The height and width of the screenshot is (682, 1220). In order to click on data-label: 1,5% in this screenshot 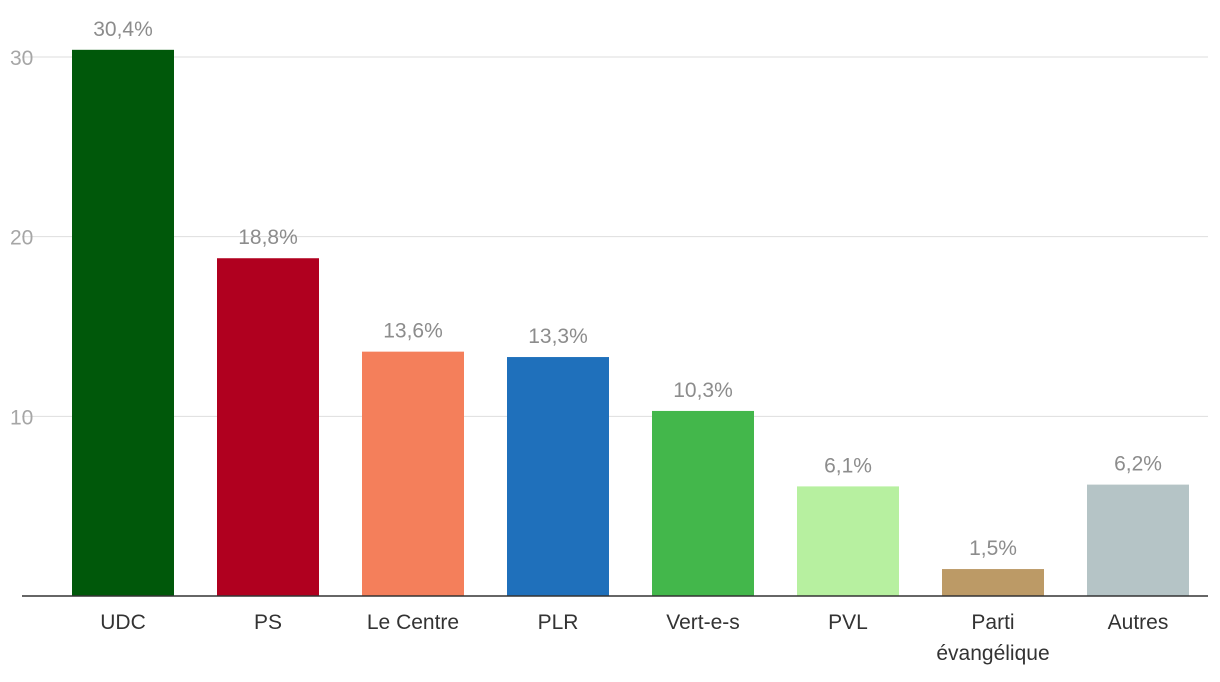, I will do `click(993, 548)`.